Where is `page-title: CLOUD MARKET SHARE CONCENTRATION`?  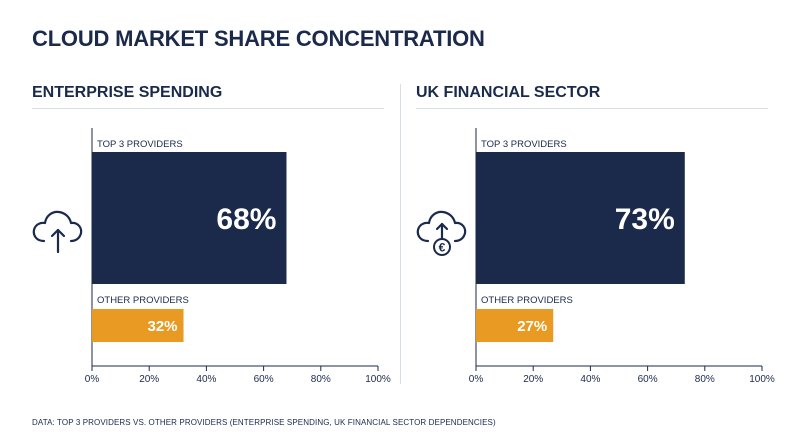 page-title: CLOUD MARKET SHARE CONCENTRATION is located at coordinates (258, 38).